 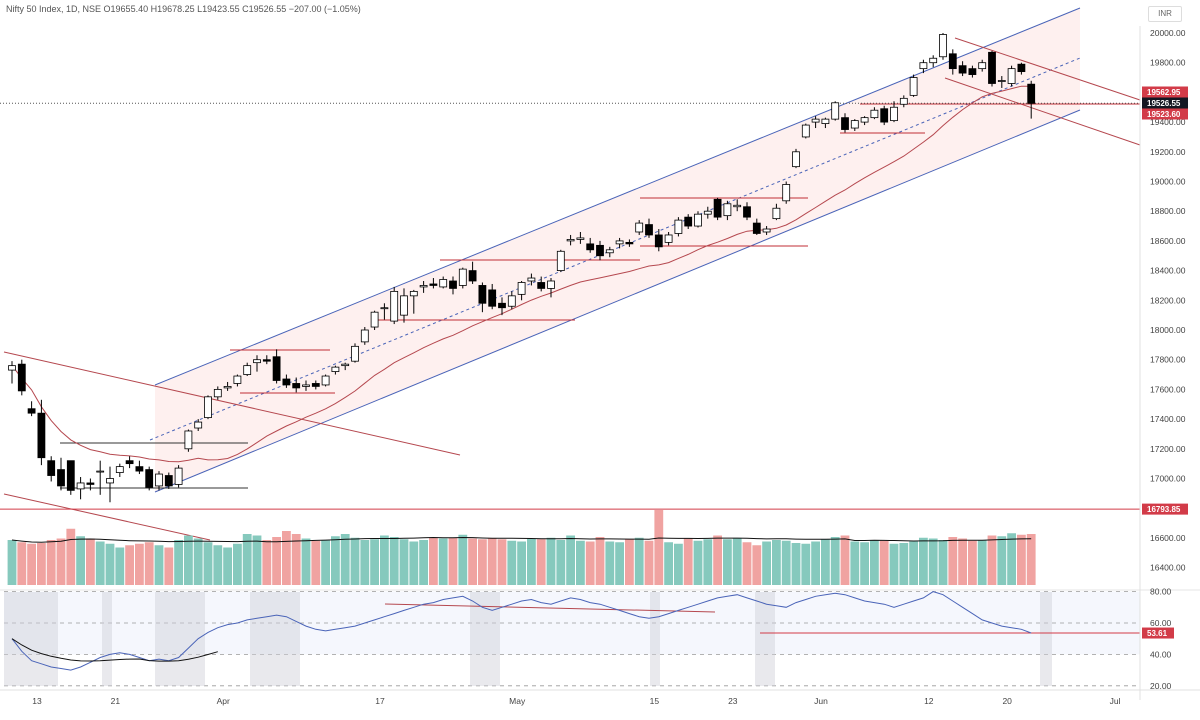 I want to click on time-tick-label: 15, so click(x=655, y=701).